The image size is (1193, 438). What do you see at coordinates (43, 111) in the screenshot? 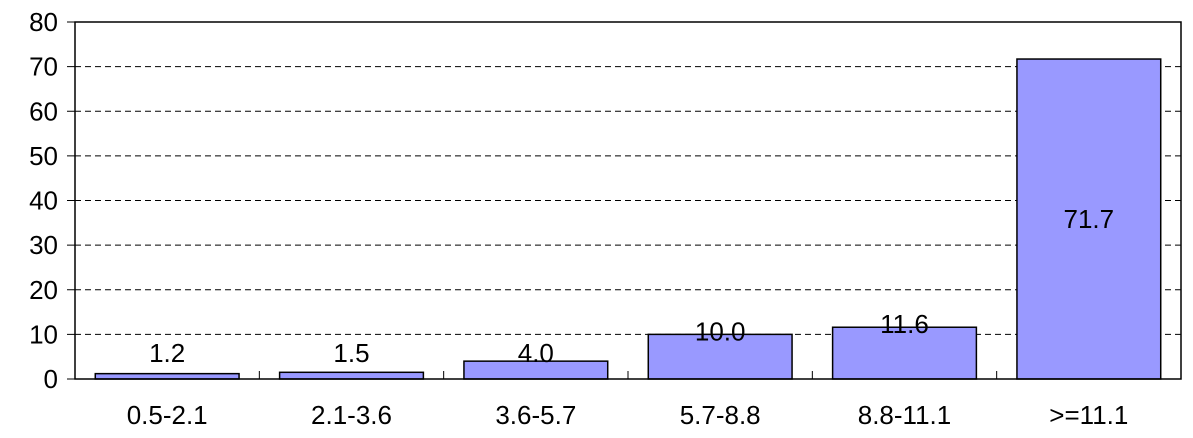
I see `y-tick-label: 60` at bounding box center [43, 111].